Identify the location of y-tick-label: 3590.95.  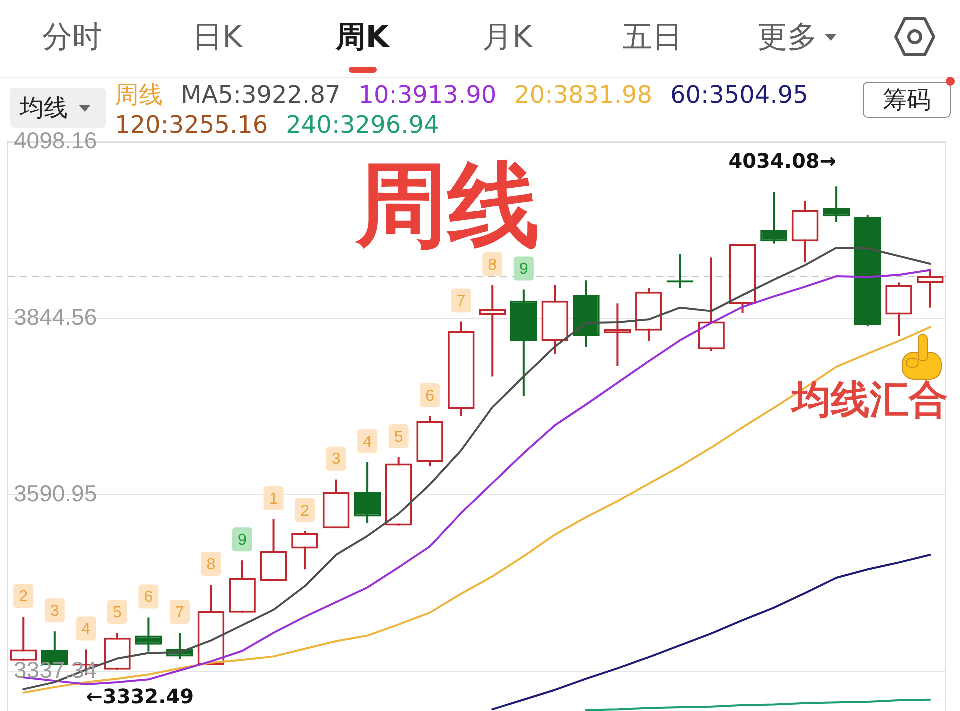
(56, 493).